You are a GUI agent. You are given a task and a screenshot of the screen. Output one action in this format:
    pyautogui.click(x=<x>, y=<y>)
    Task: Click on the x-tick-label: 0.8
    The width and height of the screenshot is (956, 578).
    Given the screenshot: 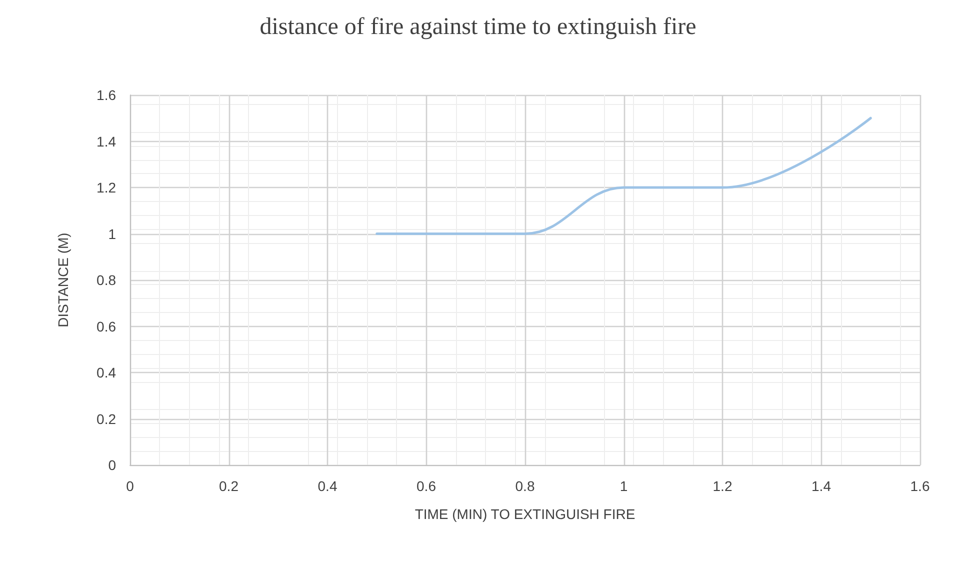 What is the action you would take?
    pyautogui.click(x=525, y=486)
    